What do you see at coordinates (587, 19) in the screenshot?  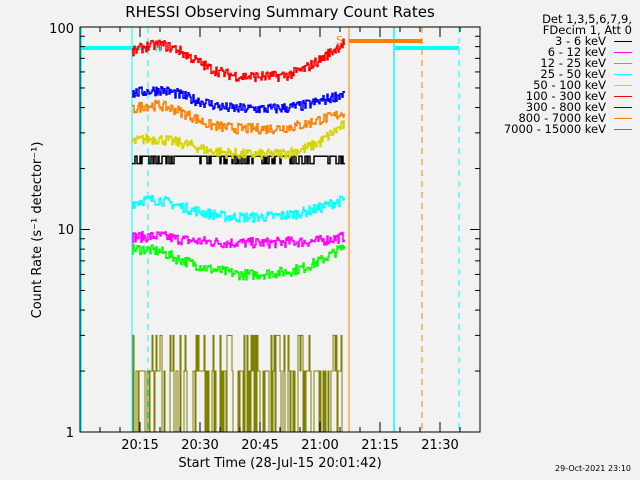 I see `legend-header: Det 1,3,5,6,7,9,` at bounding box center [587, 19].